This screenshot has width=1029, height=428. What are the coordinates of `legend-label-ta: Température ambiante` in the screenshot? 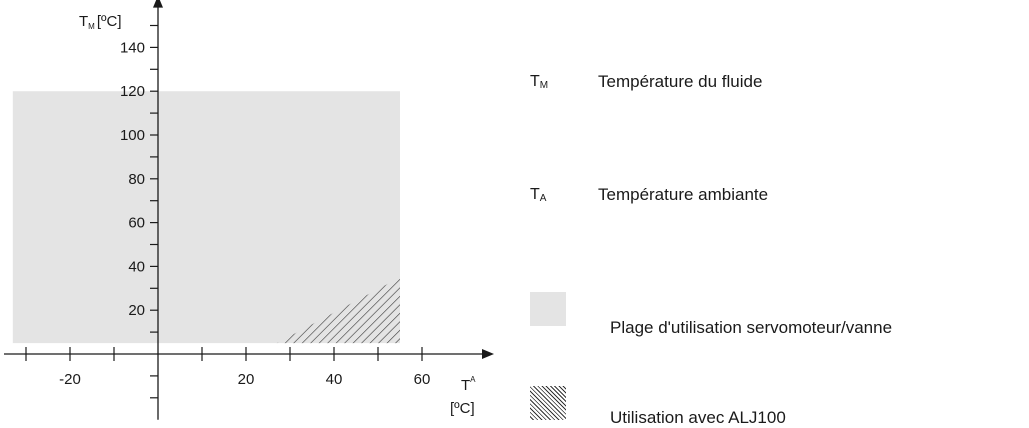 It's located at (683, 194).